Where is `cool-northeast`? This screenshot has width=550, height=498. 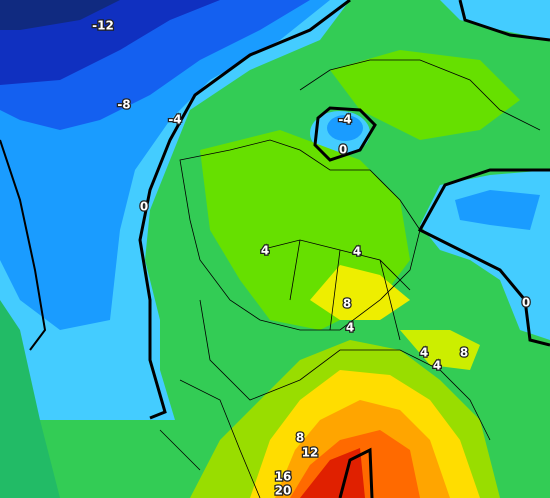
cool-northeast is located at coordinates (495, 20).